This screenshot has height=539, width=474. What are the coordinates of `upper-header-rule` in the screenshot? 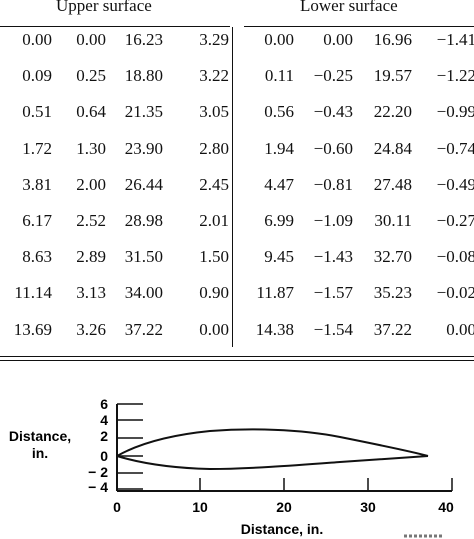 It's located at (115, 26).